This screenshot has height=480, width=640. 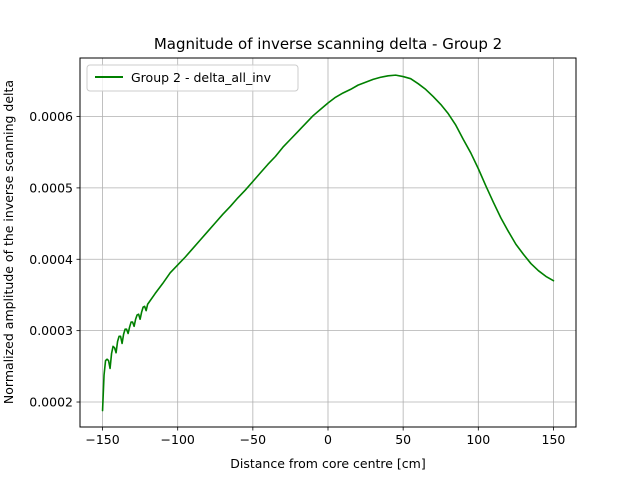 I want to click on legend-label: Group 2 - delta_all_inv, so click(x=201, y=77).